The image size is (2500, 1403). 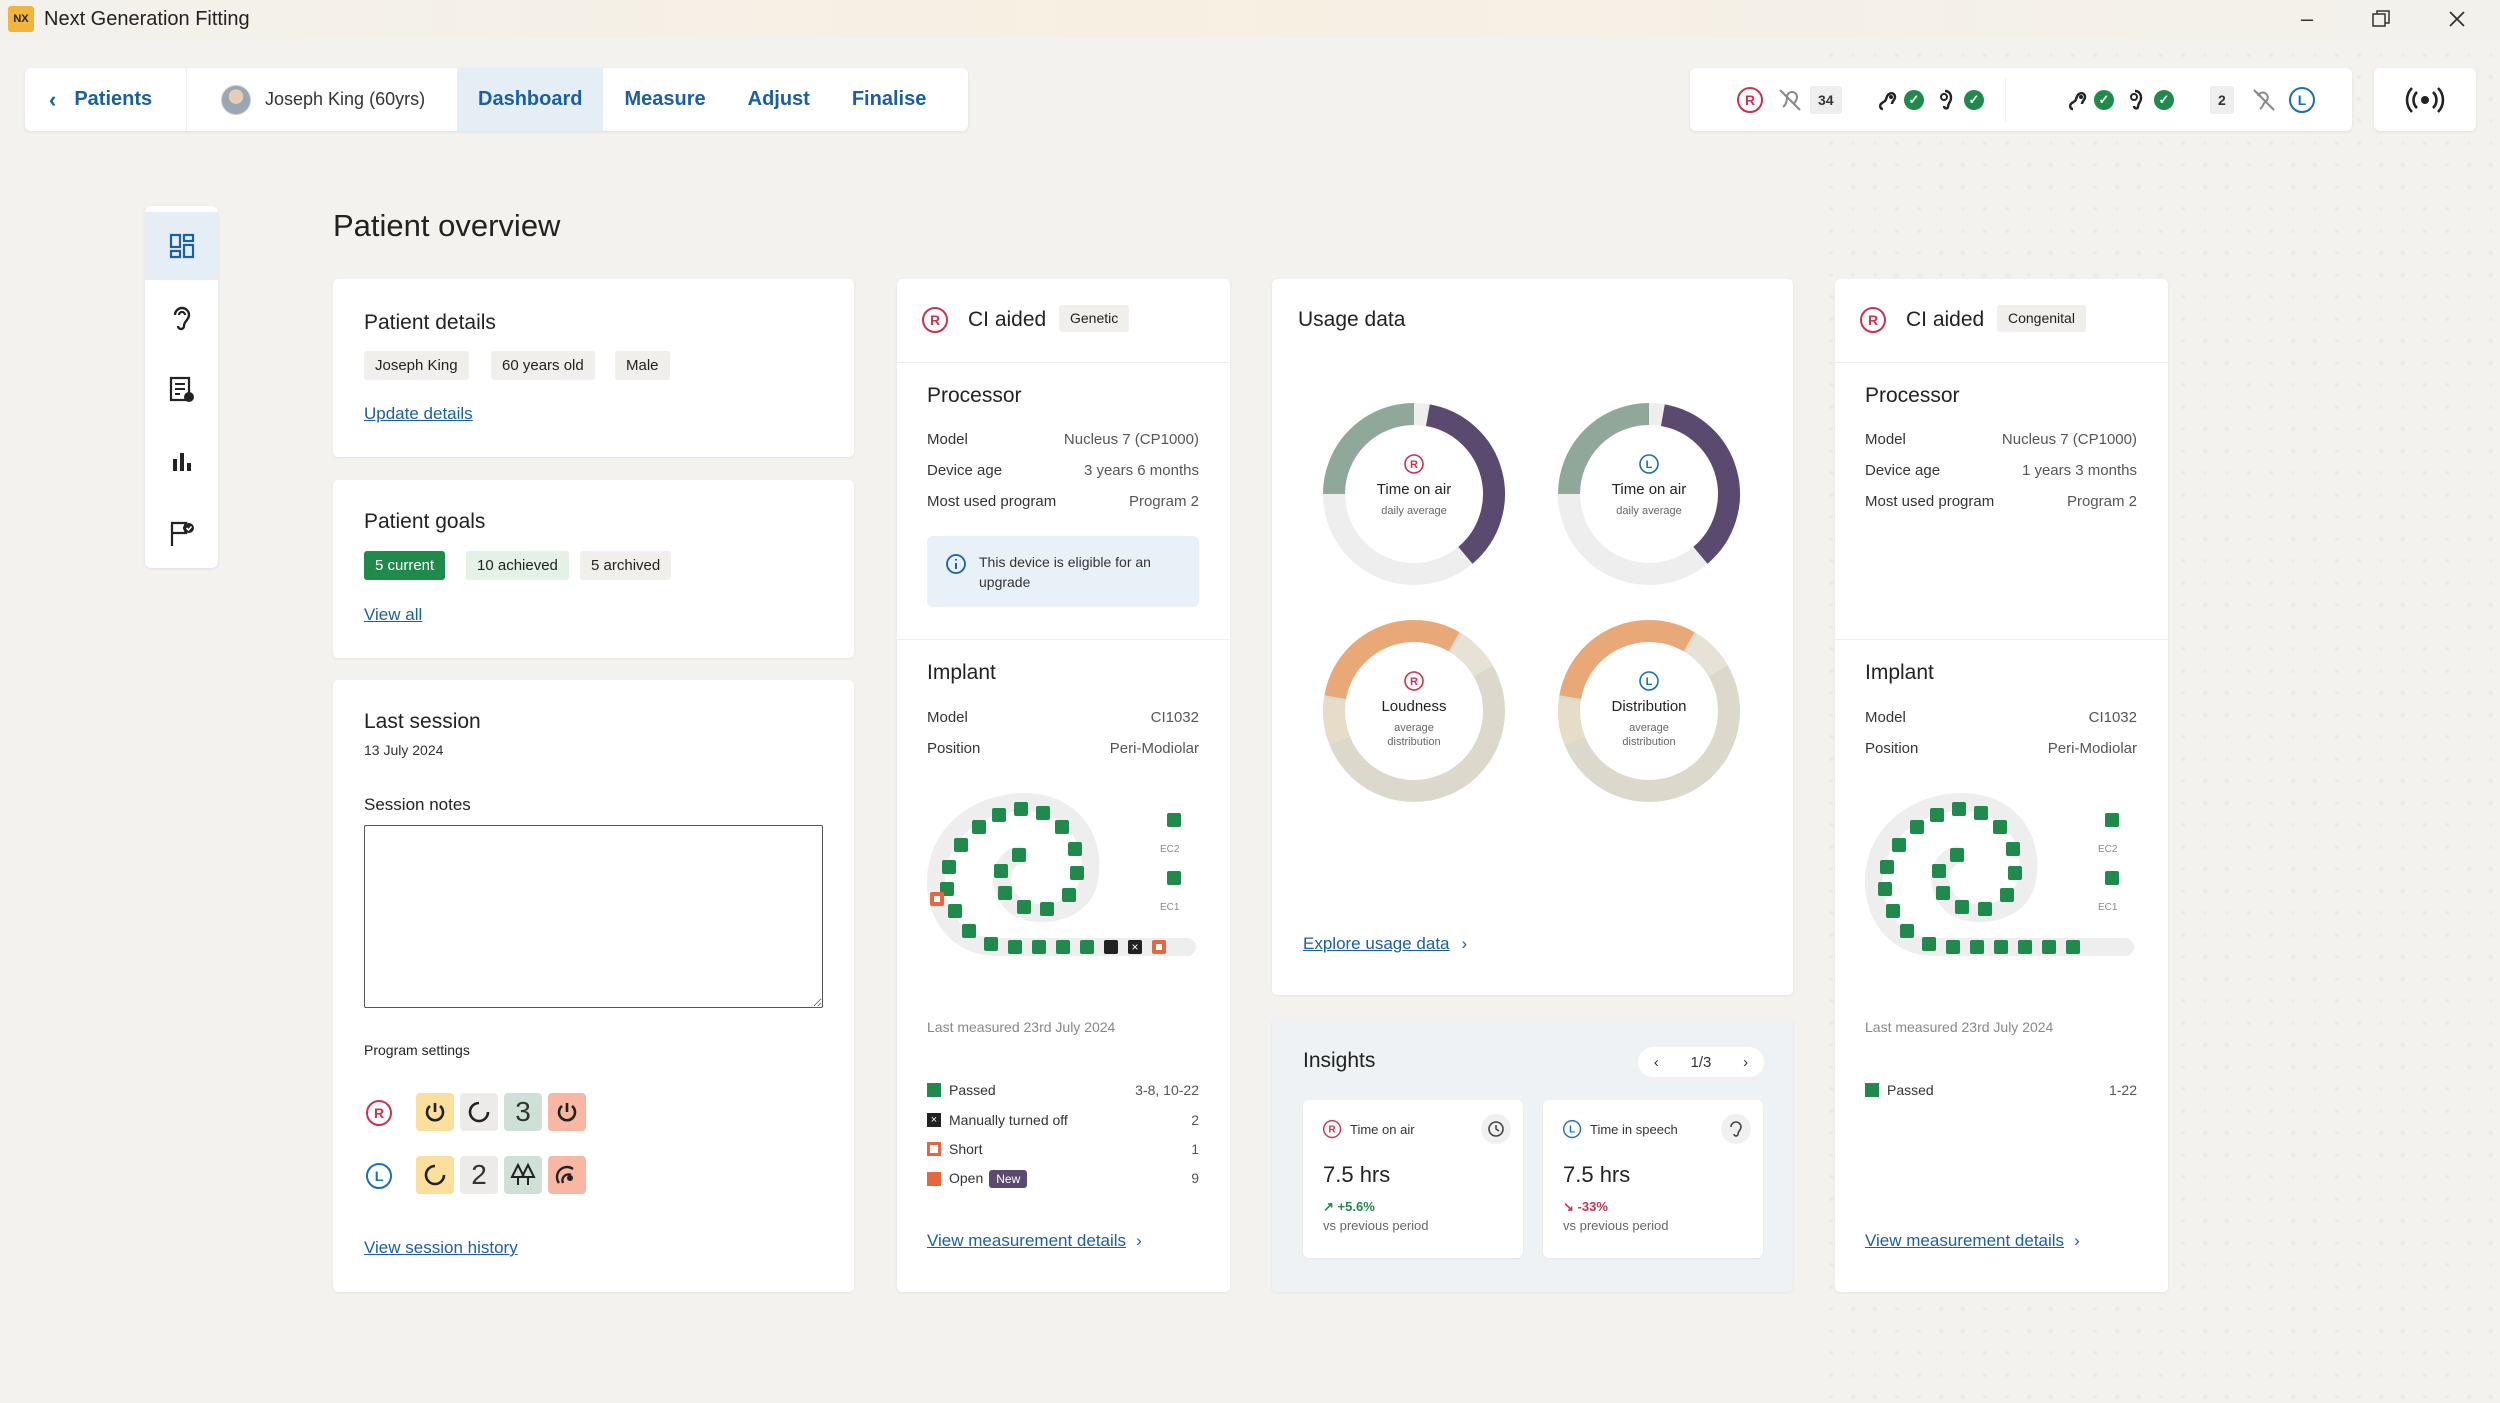 I want to click on short-legend-swatch, so click(x=934, y=1149).